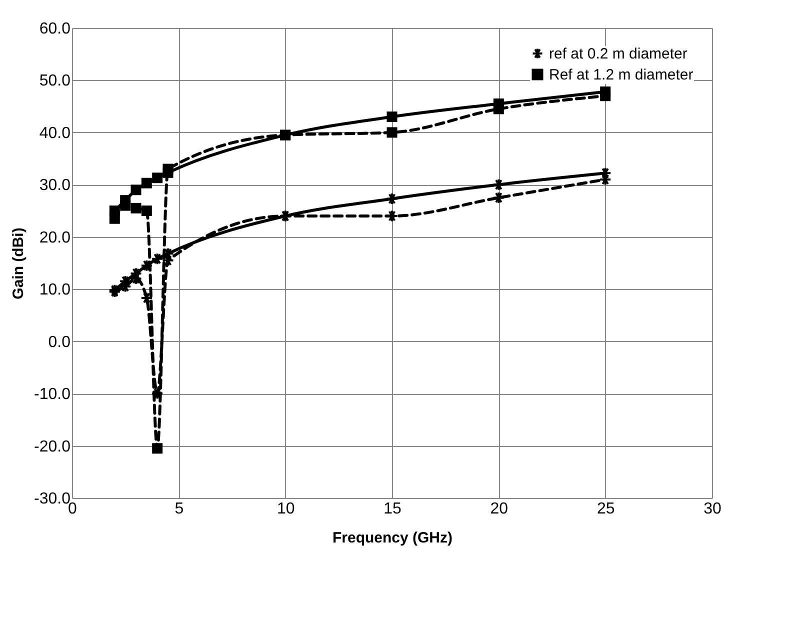 This screenshot has width=786, height=627. I want to click on legend-label: Ref at 1.2 m diameter, so click(621, 75).